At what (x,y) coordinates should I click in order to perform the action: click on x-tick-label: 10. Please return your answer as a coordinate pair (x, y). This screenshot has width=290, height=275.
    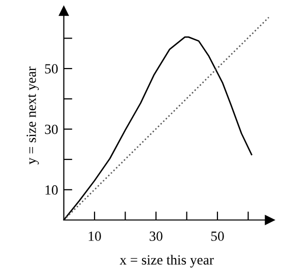
    Looking at the image, I should click on (94, 236).